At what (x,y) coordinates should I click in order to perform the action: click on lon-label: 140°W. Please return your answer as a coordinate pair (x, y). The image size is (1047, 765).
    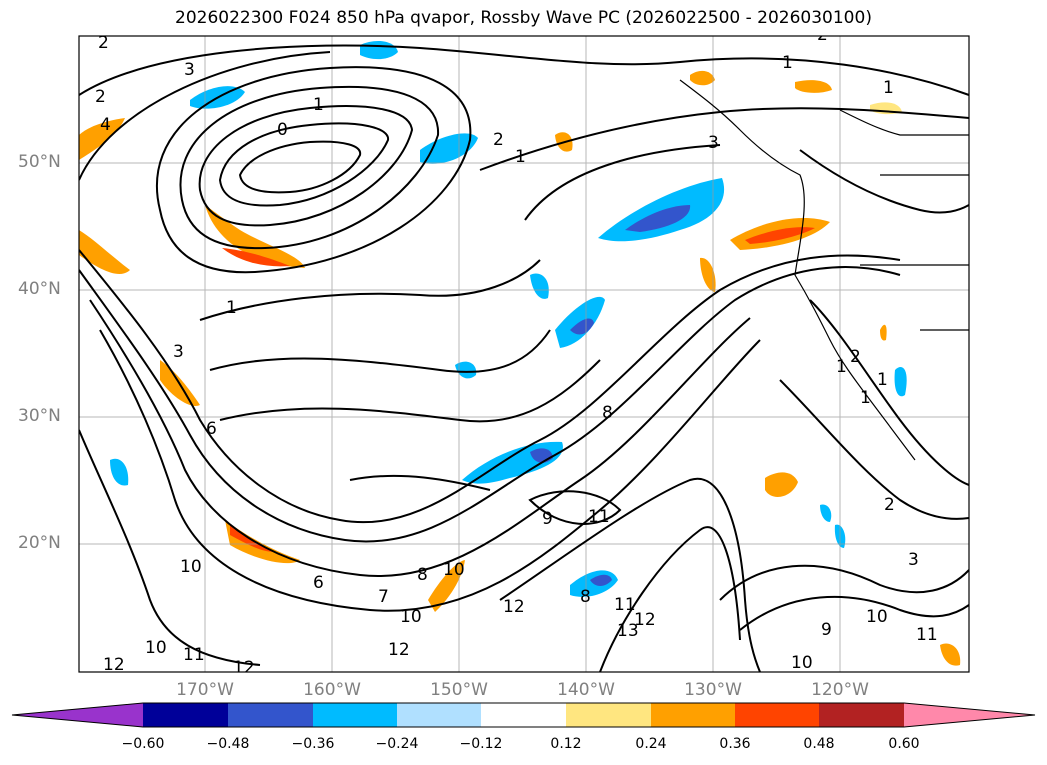
    Looking at the image, I should click on (586, 690).